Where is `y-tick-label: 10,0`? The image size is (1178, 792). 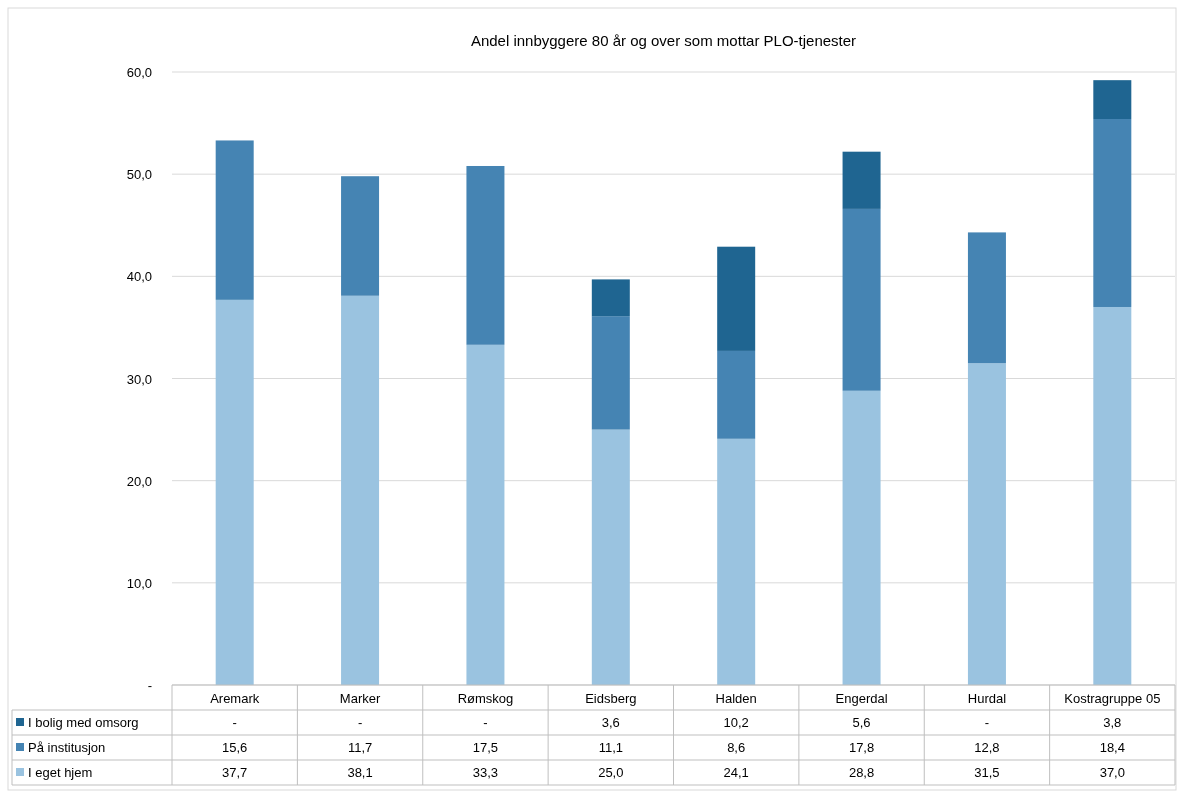
y-tick-label: 10,0 is located at coordinates (139, 583).